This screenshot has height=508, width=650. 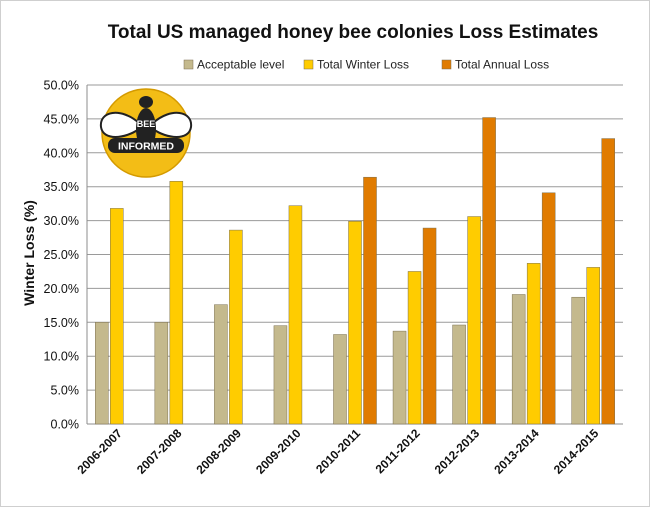 I want to click on y-tick-label: 20.0%, so click(x=61, y=289).